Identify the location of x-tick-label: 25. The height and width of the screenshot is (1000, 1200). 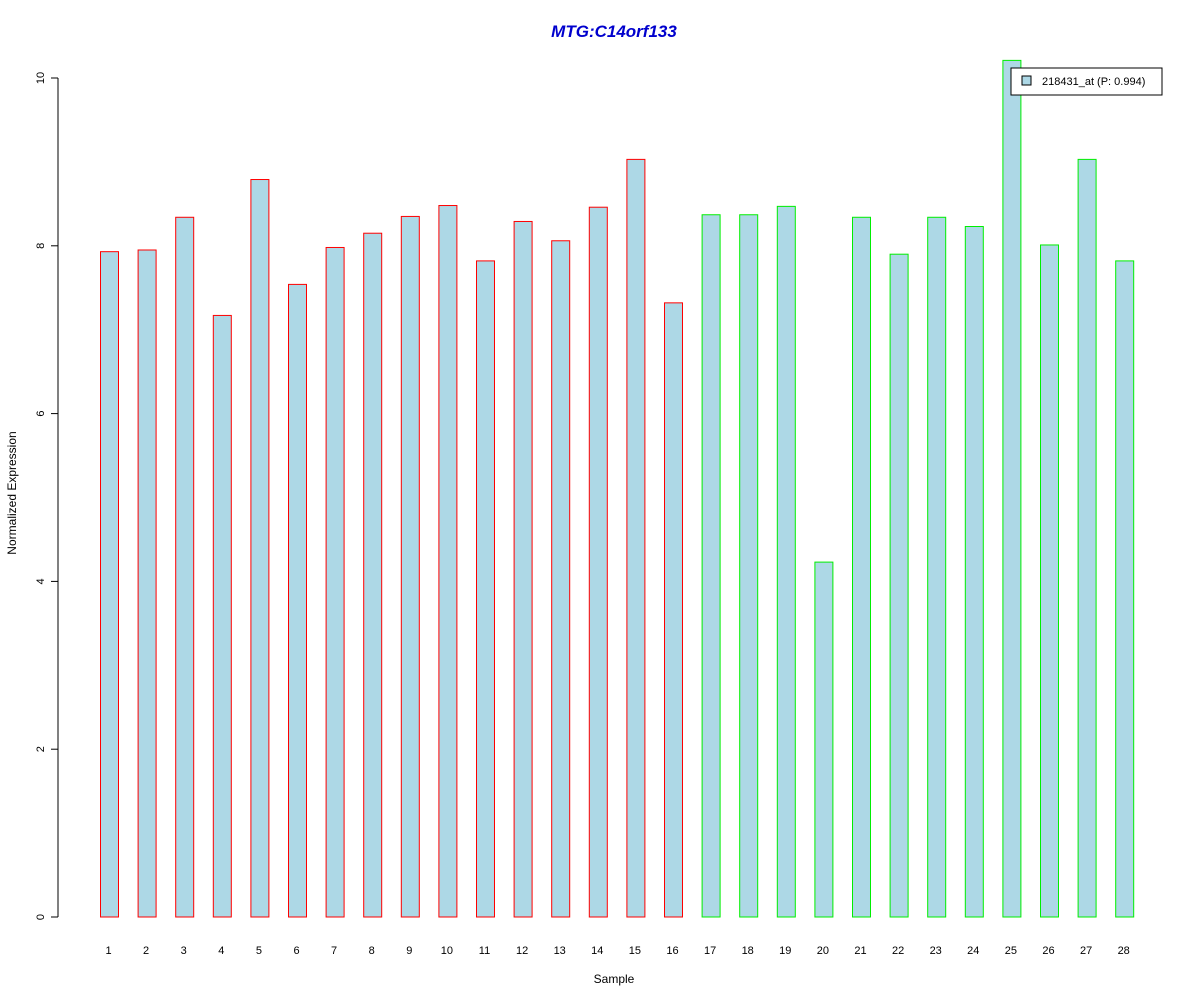
(1011, 951).